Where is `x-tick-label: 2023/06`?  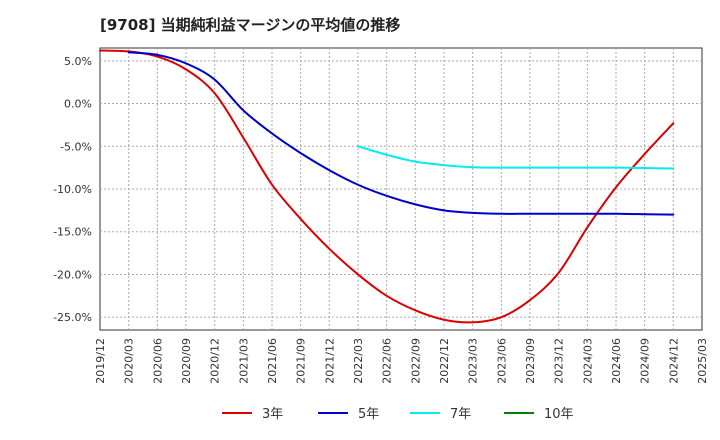
x-tick-label: 2023/06 is located at coordinates (501, 361).